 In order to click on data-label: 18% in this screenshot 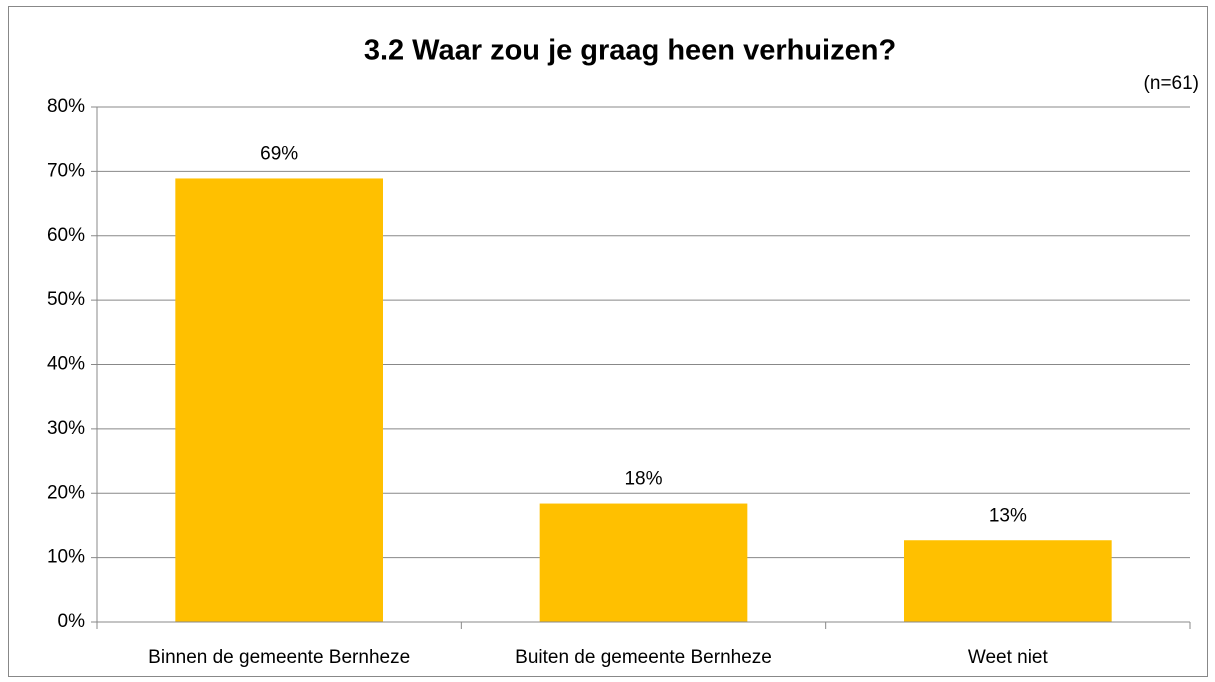, I will do `click(643, 479)`.